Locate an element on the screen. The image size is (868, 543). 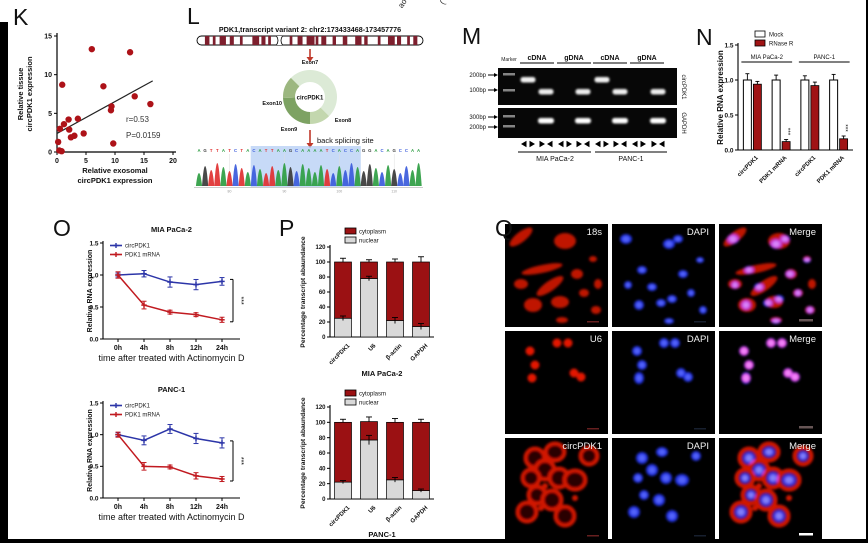
q-cell-r1-merge: Merge is located at coordinates (770, 275).